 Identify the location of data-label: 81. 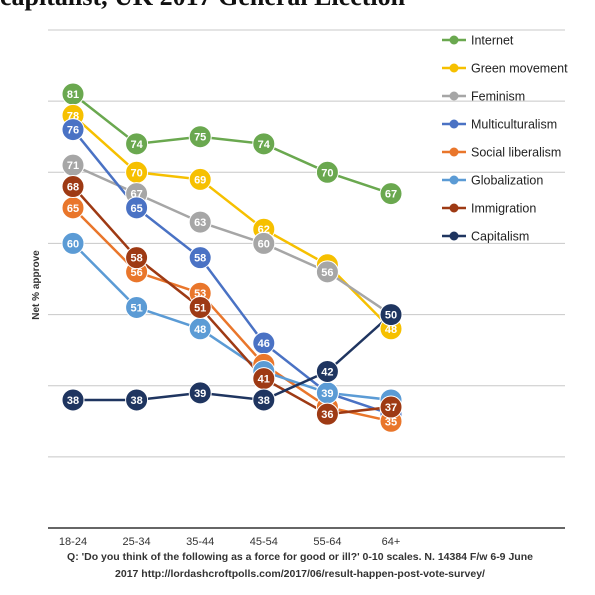
(73, 95).